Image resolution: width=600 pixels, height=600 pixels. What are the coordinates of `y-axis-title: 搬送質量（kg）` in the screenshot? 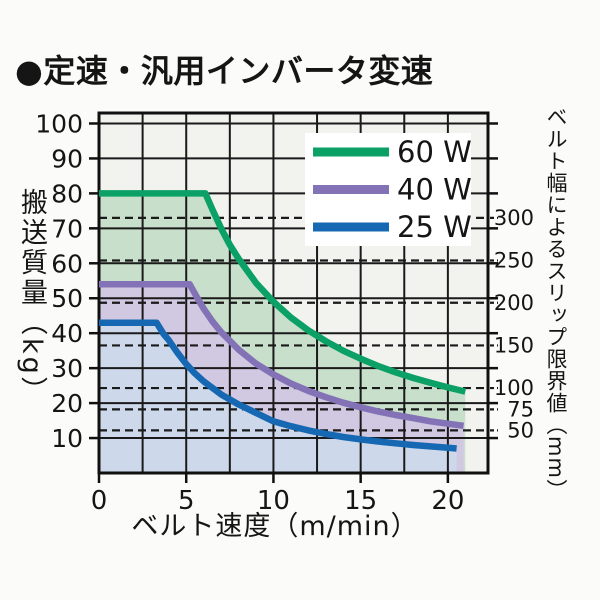 It's located at (31, 297).